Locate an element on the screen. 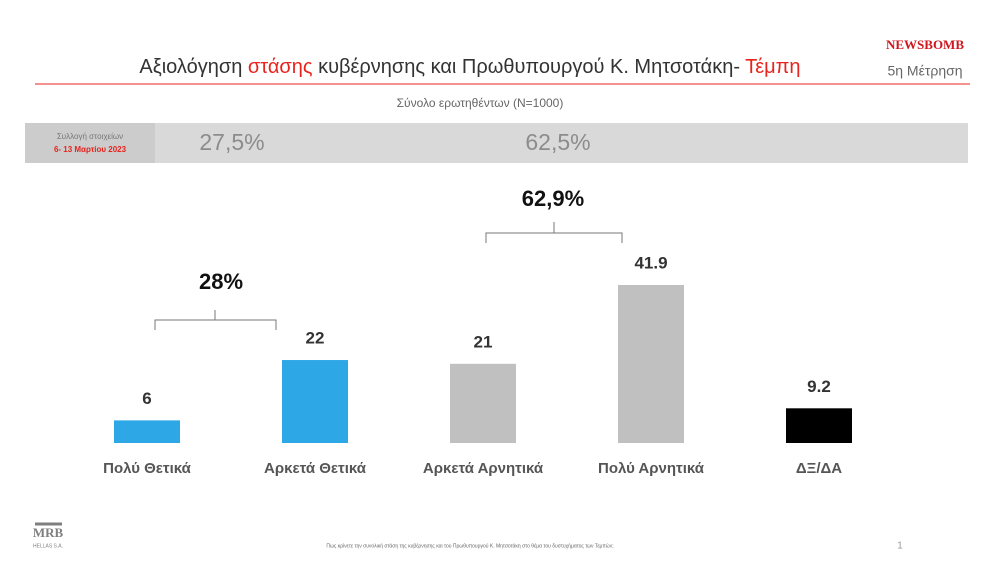  value-label: 9.2 is located at coordinates (819, 386).